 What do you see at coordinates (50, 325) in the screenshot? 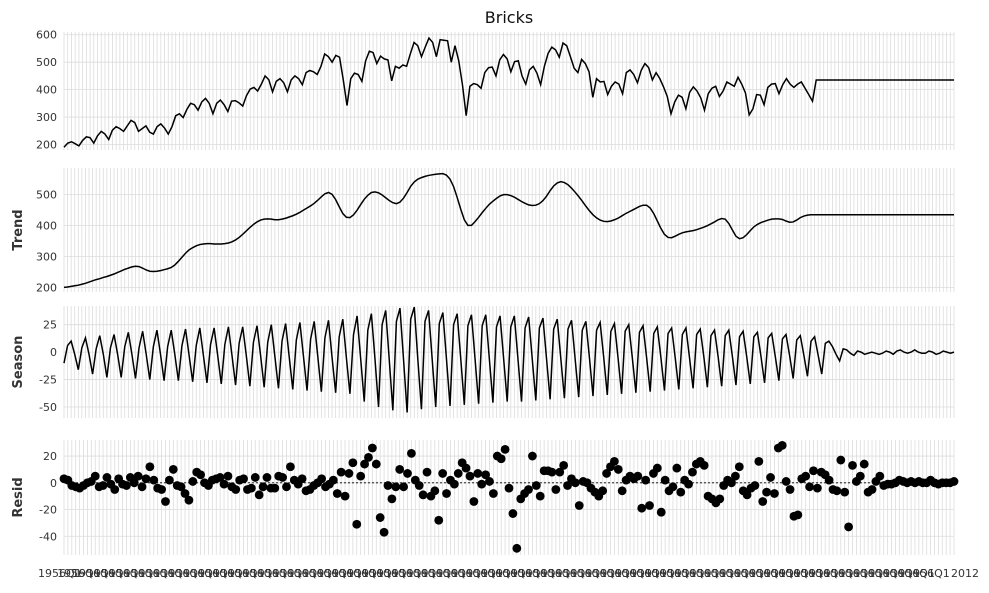
I see `y-tick-label: 25` at bounding box center [50, 325].